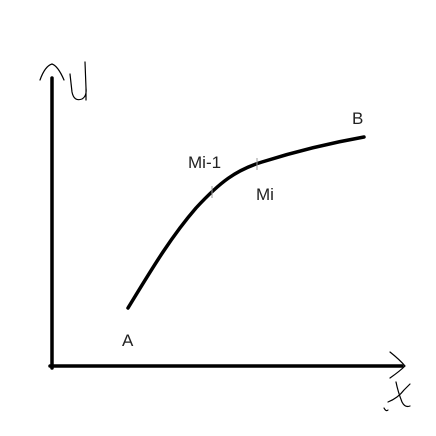 The width and height of the screenshot is (436, 436). I want to click on x-axis-handwritten-label, so click(397, 396).